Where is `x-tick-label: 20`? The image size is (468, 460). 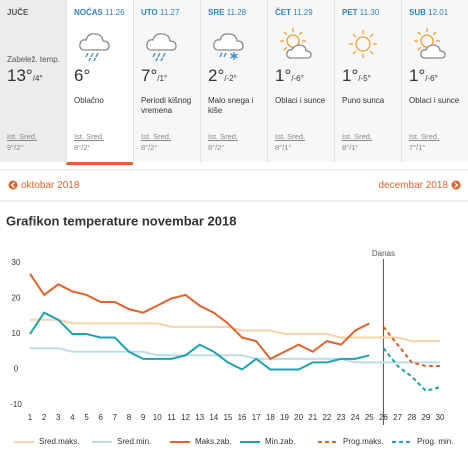 x-tick-label: 20 is located at coordinates (298, 417).